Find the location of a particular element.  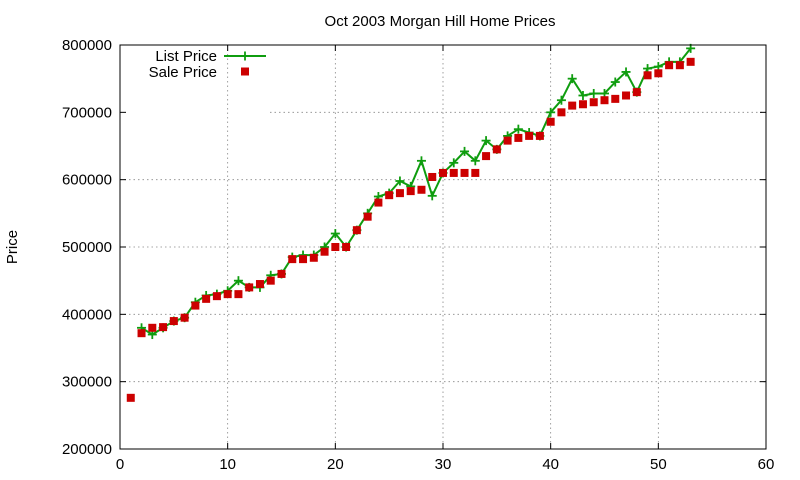

y-tick-label: 300000 is located at coordinates (87, 382).